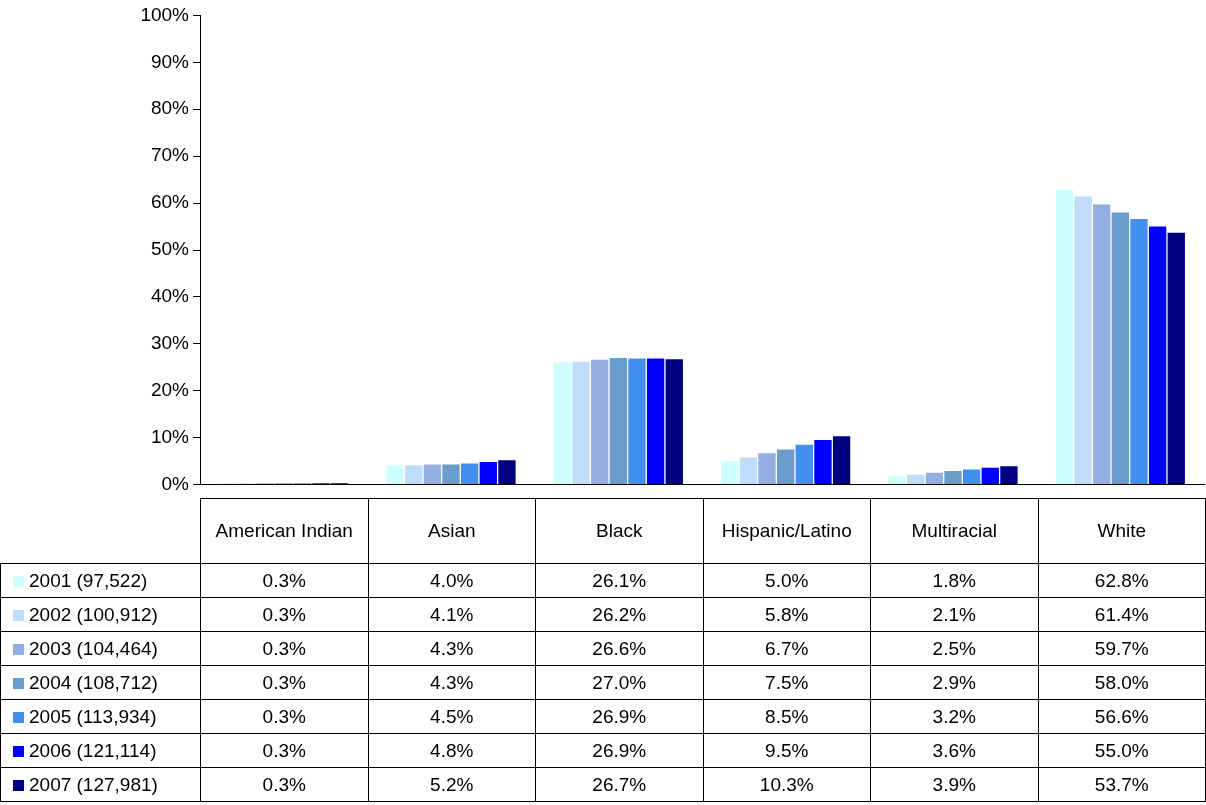 The image size is (1206, 805). Describe the element at coordinates (452, 784) in the screenshot. I see `data-label: 5.2%` at that location.